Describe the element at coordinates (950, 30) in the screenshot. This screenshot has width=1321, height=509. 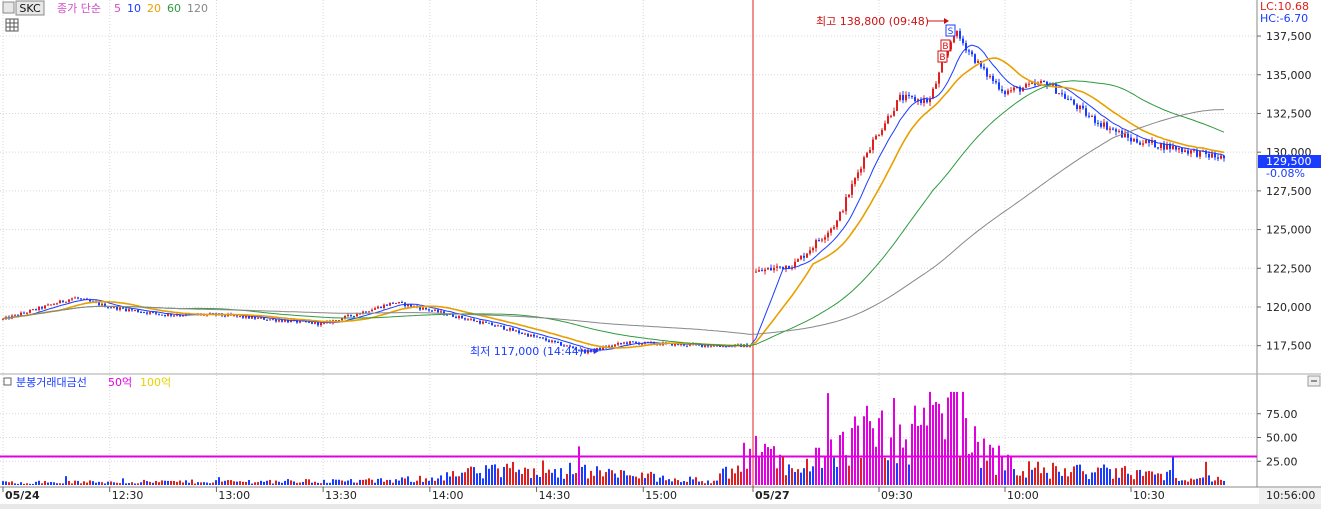
I see `sell-signal-box` at that location.